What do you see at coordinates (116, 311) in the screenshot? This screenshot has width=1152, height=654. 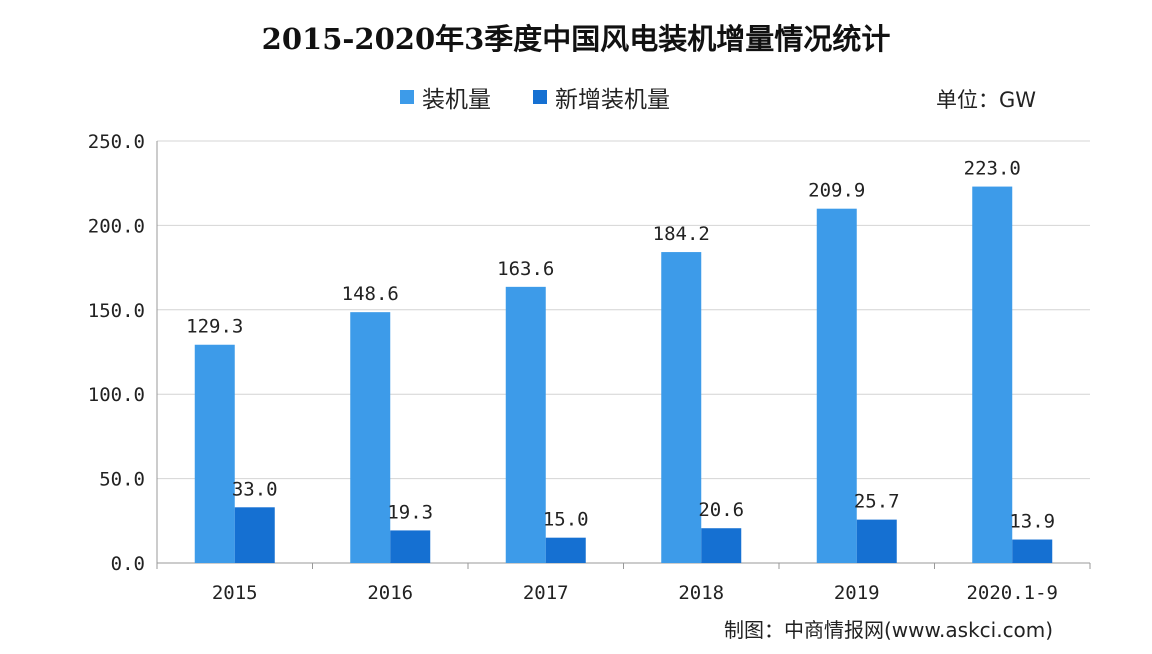 I see `y-tick-label: 150.0` at bounding box center [116, 311].